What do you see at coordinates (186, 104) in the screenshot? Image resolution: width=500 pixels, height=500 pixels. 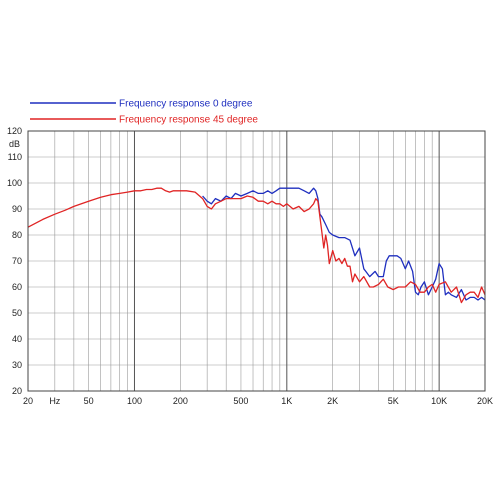 I see `legend-label-0deg: Frequency response 0 degree` at bounding box center [186, 104].